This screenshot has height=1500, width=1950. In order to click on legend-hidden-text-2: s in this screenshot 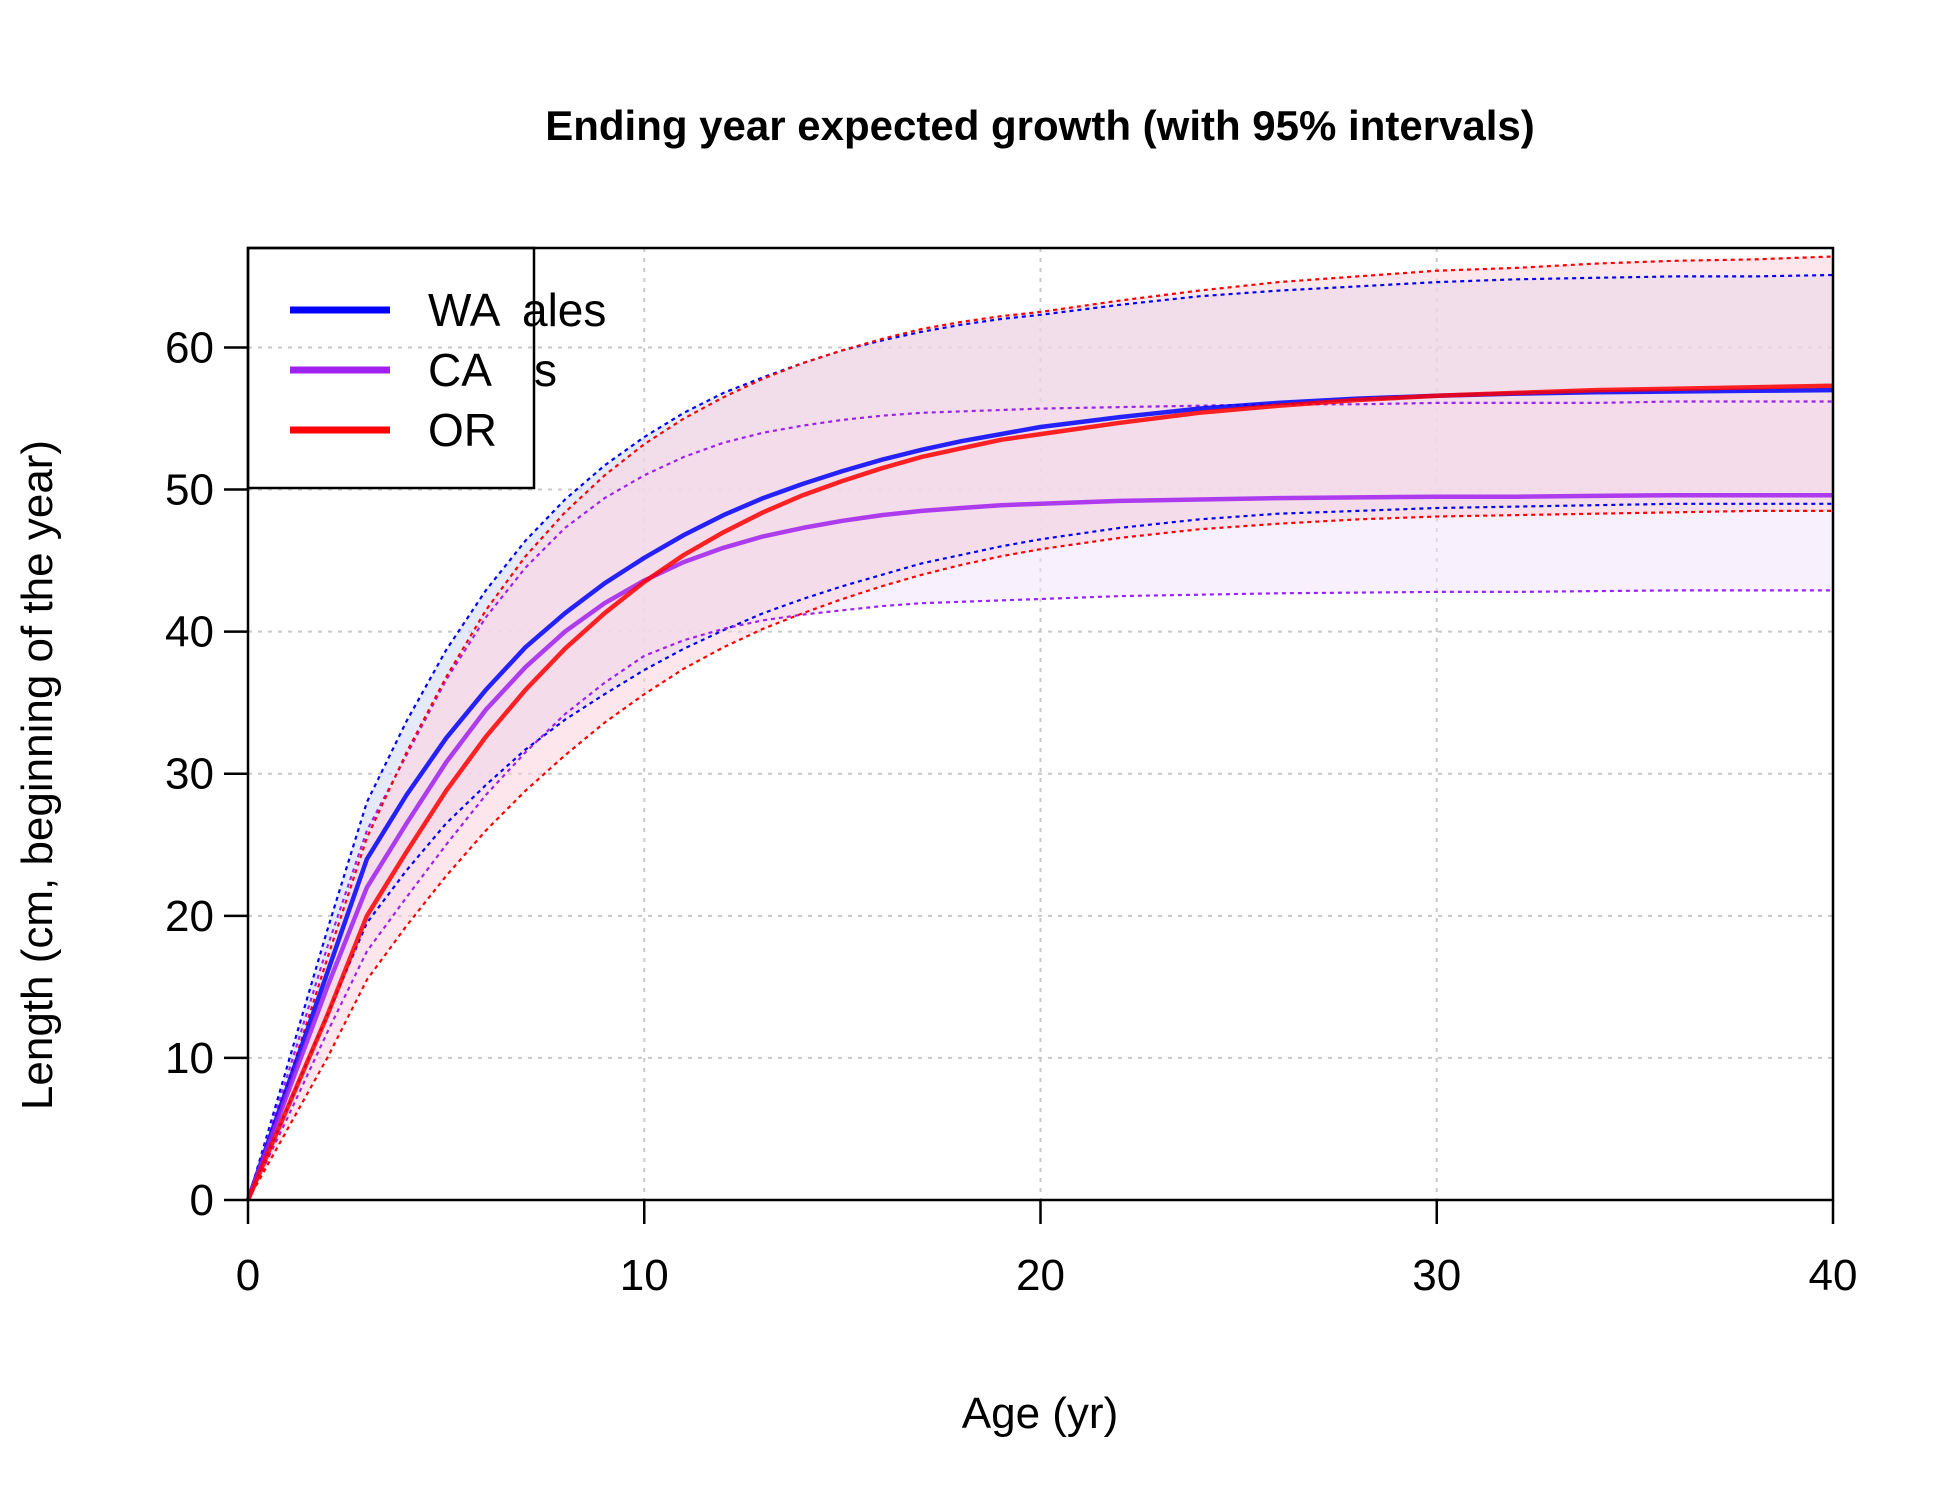, I will do `click(545, 370)`.